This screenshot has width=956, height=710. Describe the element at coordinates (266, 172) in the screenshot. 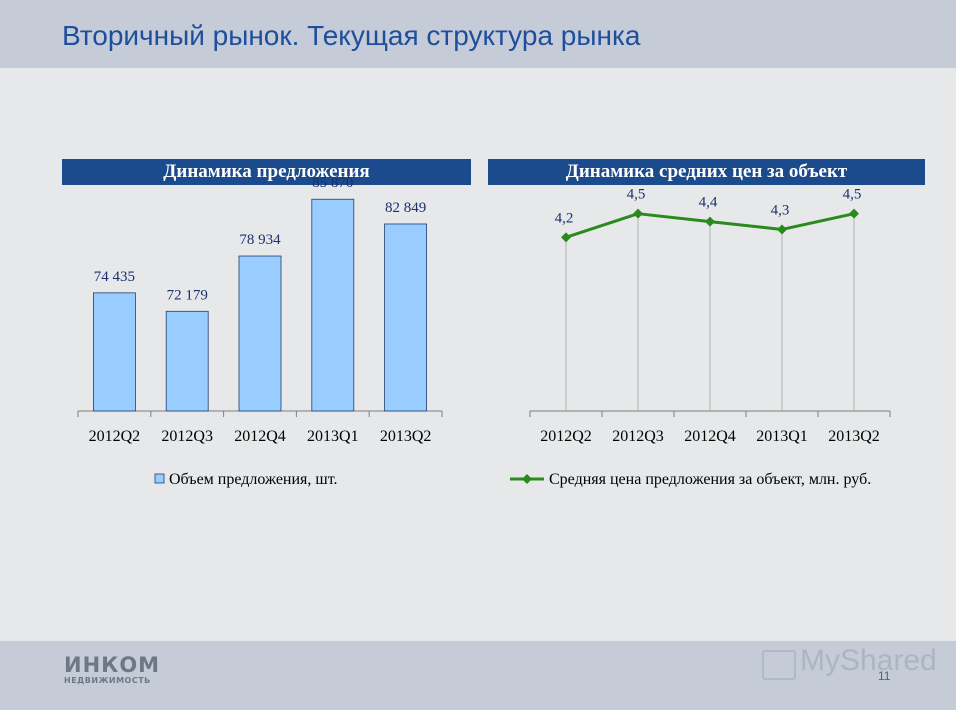

I see `chart-title-supply: Динамика предложения` at that location.